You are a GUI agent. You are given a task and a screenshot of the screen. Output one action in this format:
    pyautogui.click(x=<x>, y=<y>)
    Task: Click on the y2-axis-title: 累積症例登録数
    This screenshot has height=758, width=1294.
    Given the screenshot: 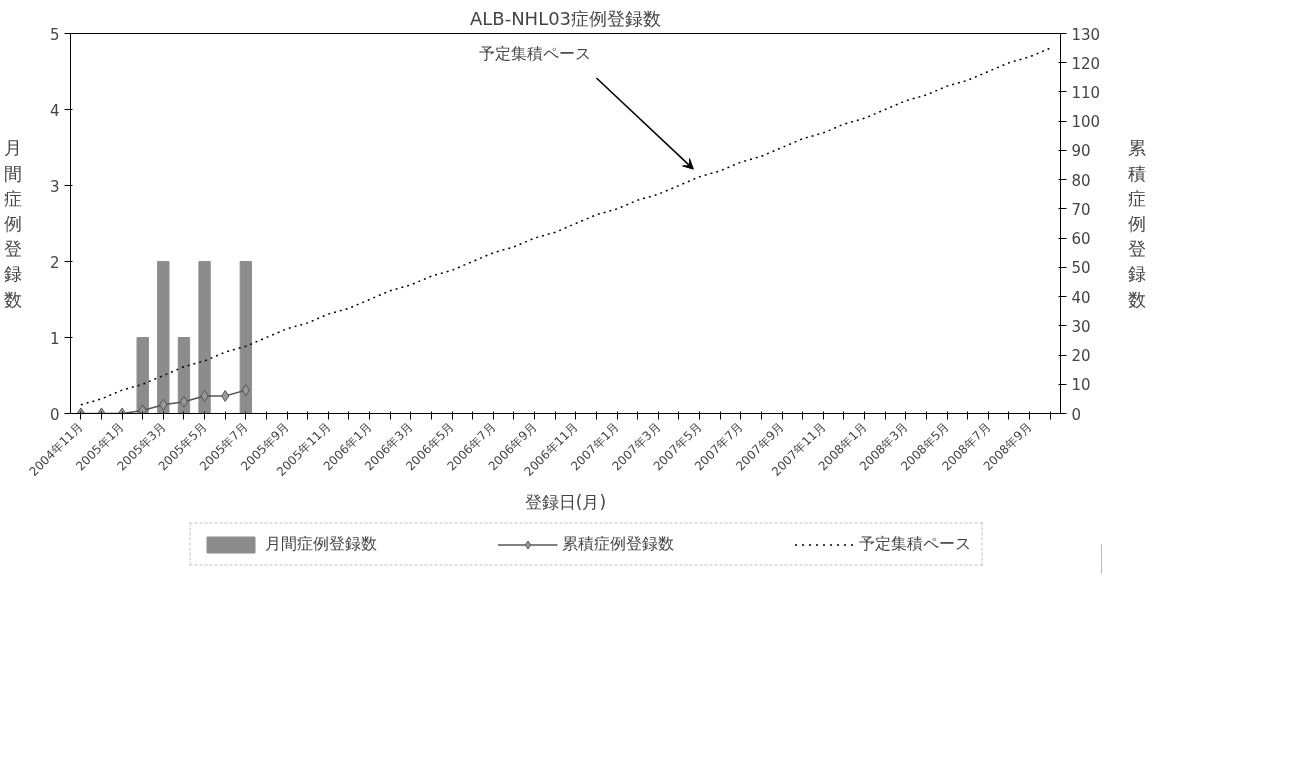 What is the action you would take?
    pyautogui.click(x=1137, y=223)
    